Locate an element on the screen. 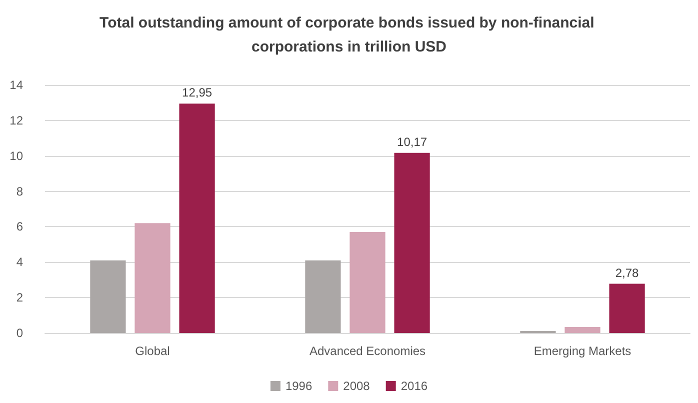  data-label: 12,95 is located at coordinates (197, 93).